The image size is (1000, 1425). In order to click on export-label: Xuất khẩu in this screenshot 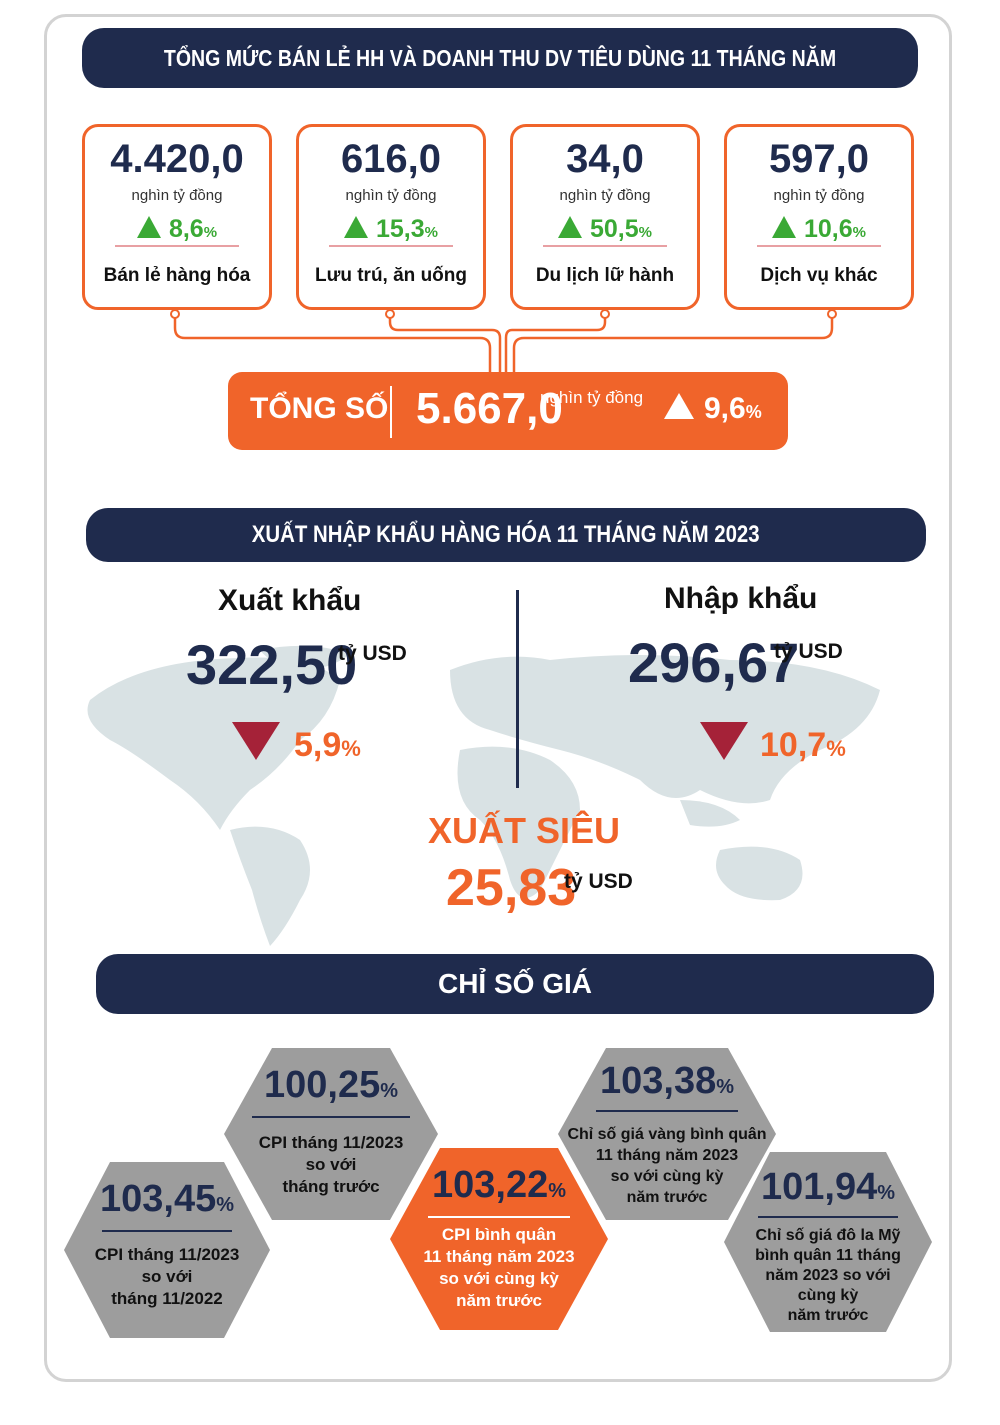, I will do `click(290, 600)`.